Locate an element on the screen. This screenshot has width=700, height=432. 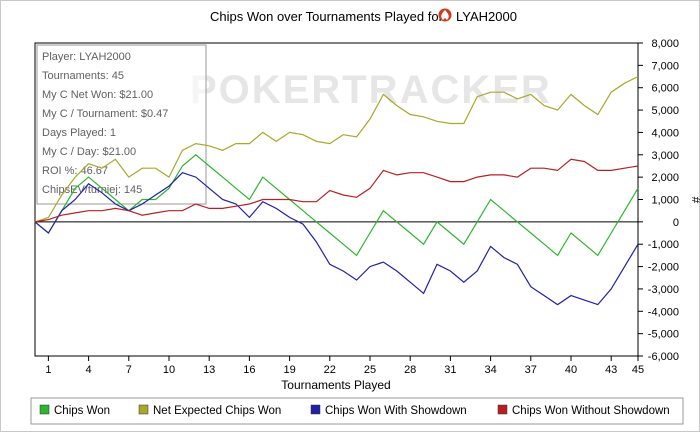
info-line: Days Played: 1 is located at coordinates (79, 133).